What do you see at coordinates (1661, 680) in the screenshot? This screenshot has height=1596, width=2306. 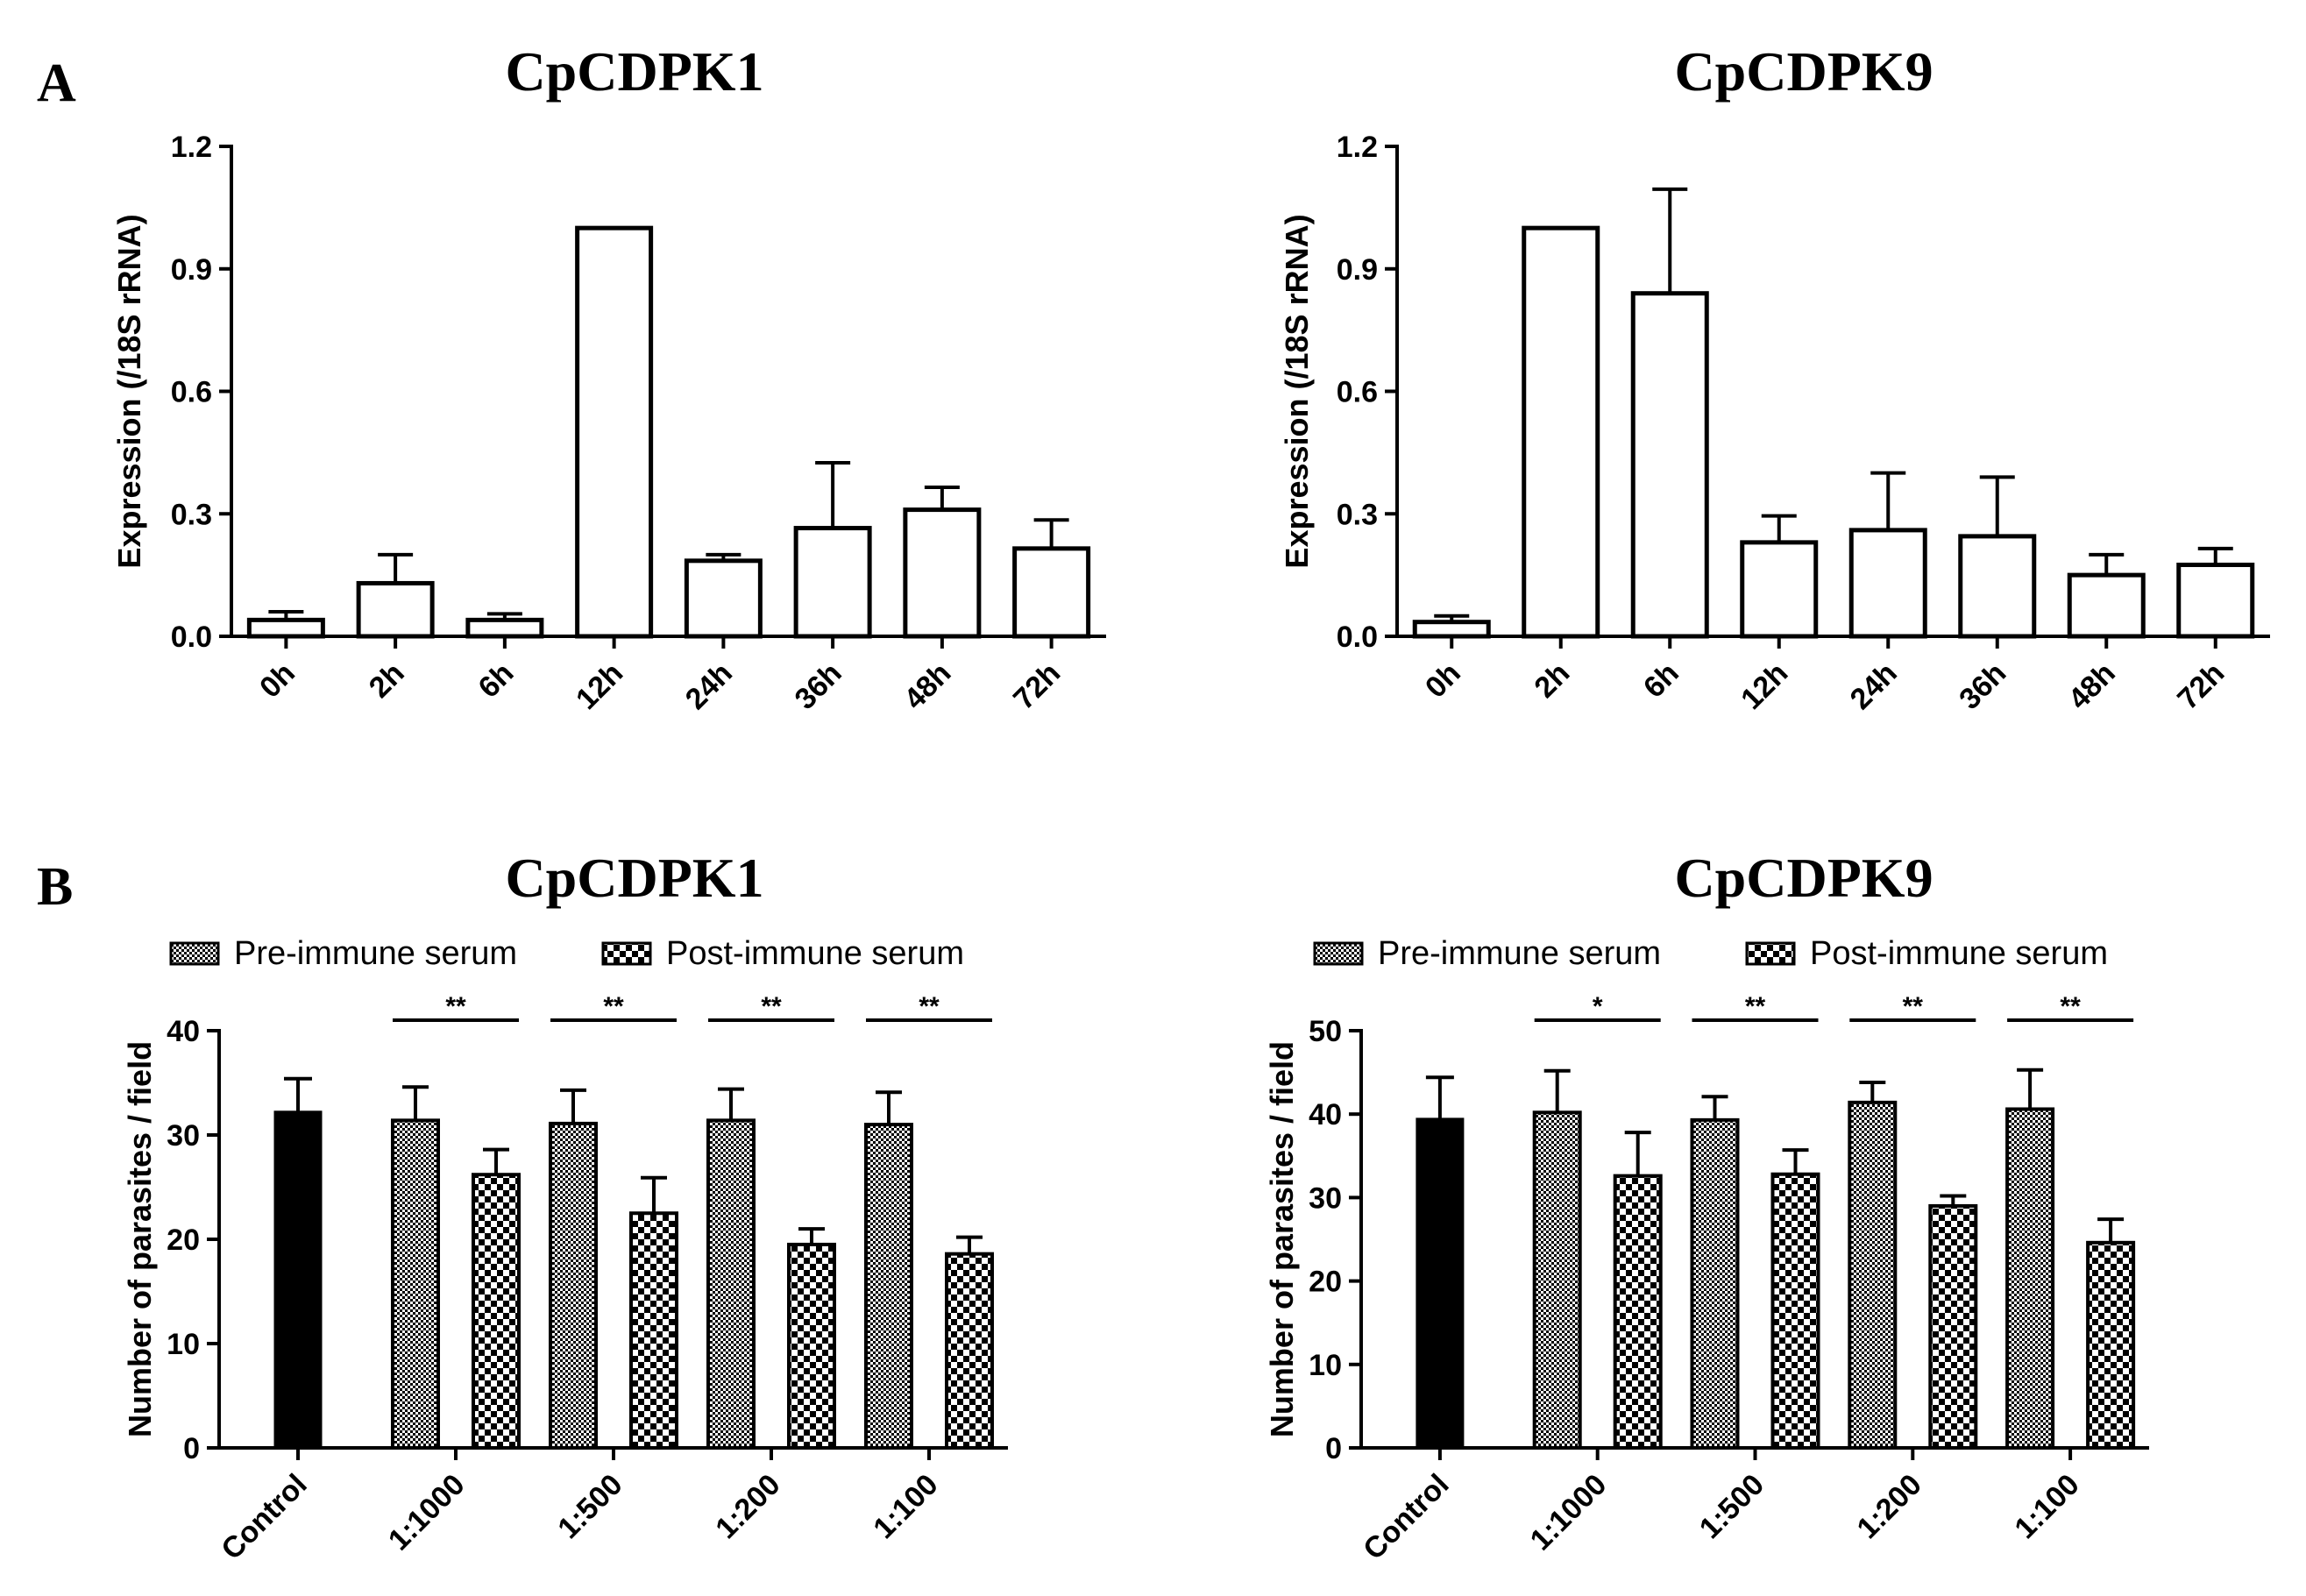 I see `x-tick-label: 6h` at bounding box center [1661, 680].